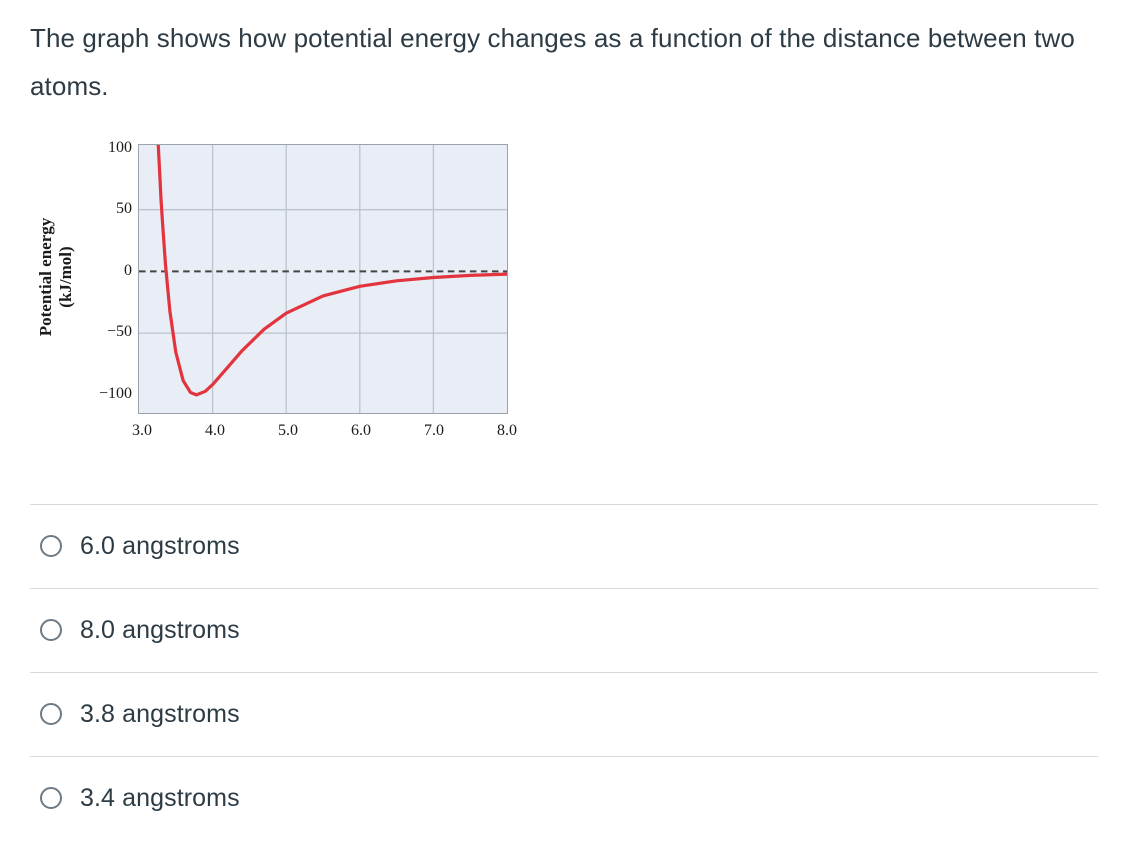  Describe the element at coordinates (115, 393) in the screenshot. I see `y-tick-neg100: −100` at that location.